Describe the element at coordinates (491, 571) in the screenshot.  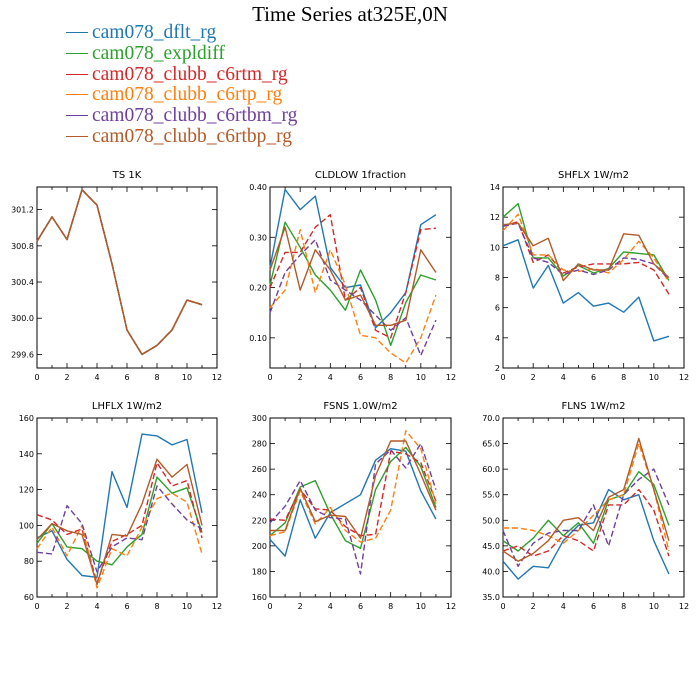
I see `y-tick-label: 40.0` at that location.